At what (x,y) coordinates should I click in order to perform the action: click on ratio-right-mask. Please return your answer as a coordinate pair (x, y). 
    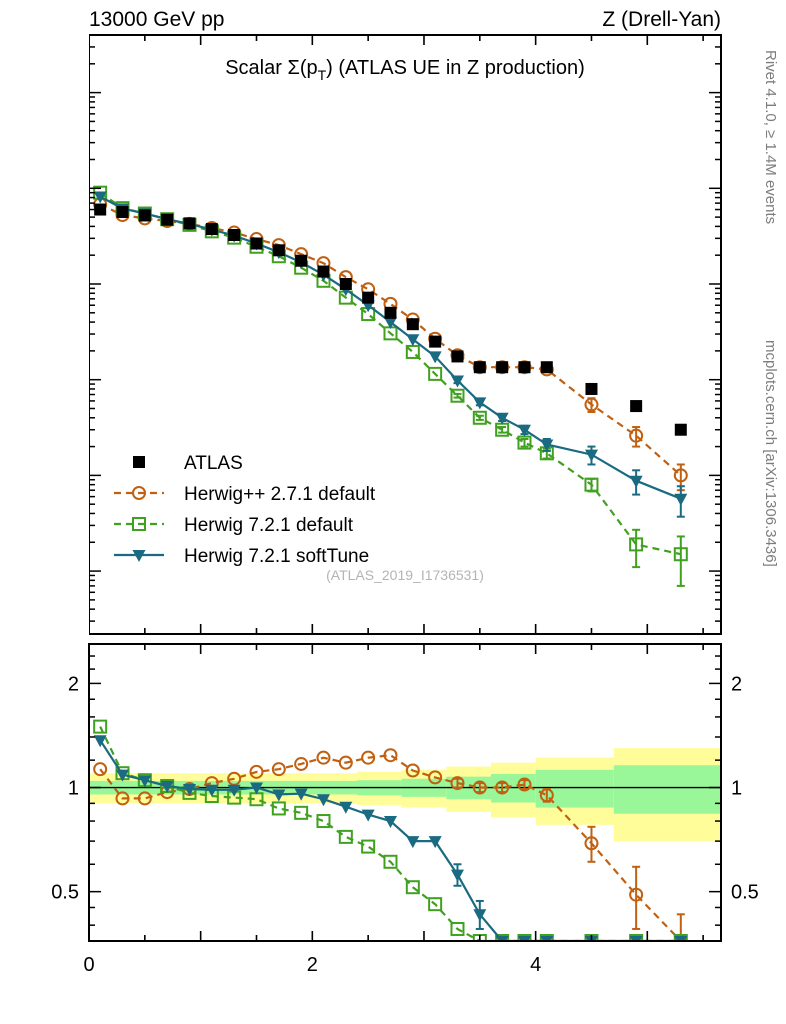
    Looking at the image, I should click on (754, 794).